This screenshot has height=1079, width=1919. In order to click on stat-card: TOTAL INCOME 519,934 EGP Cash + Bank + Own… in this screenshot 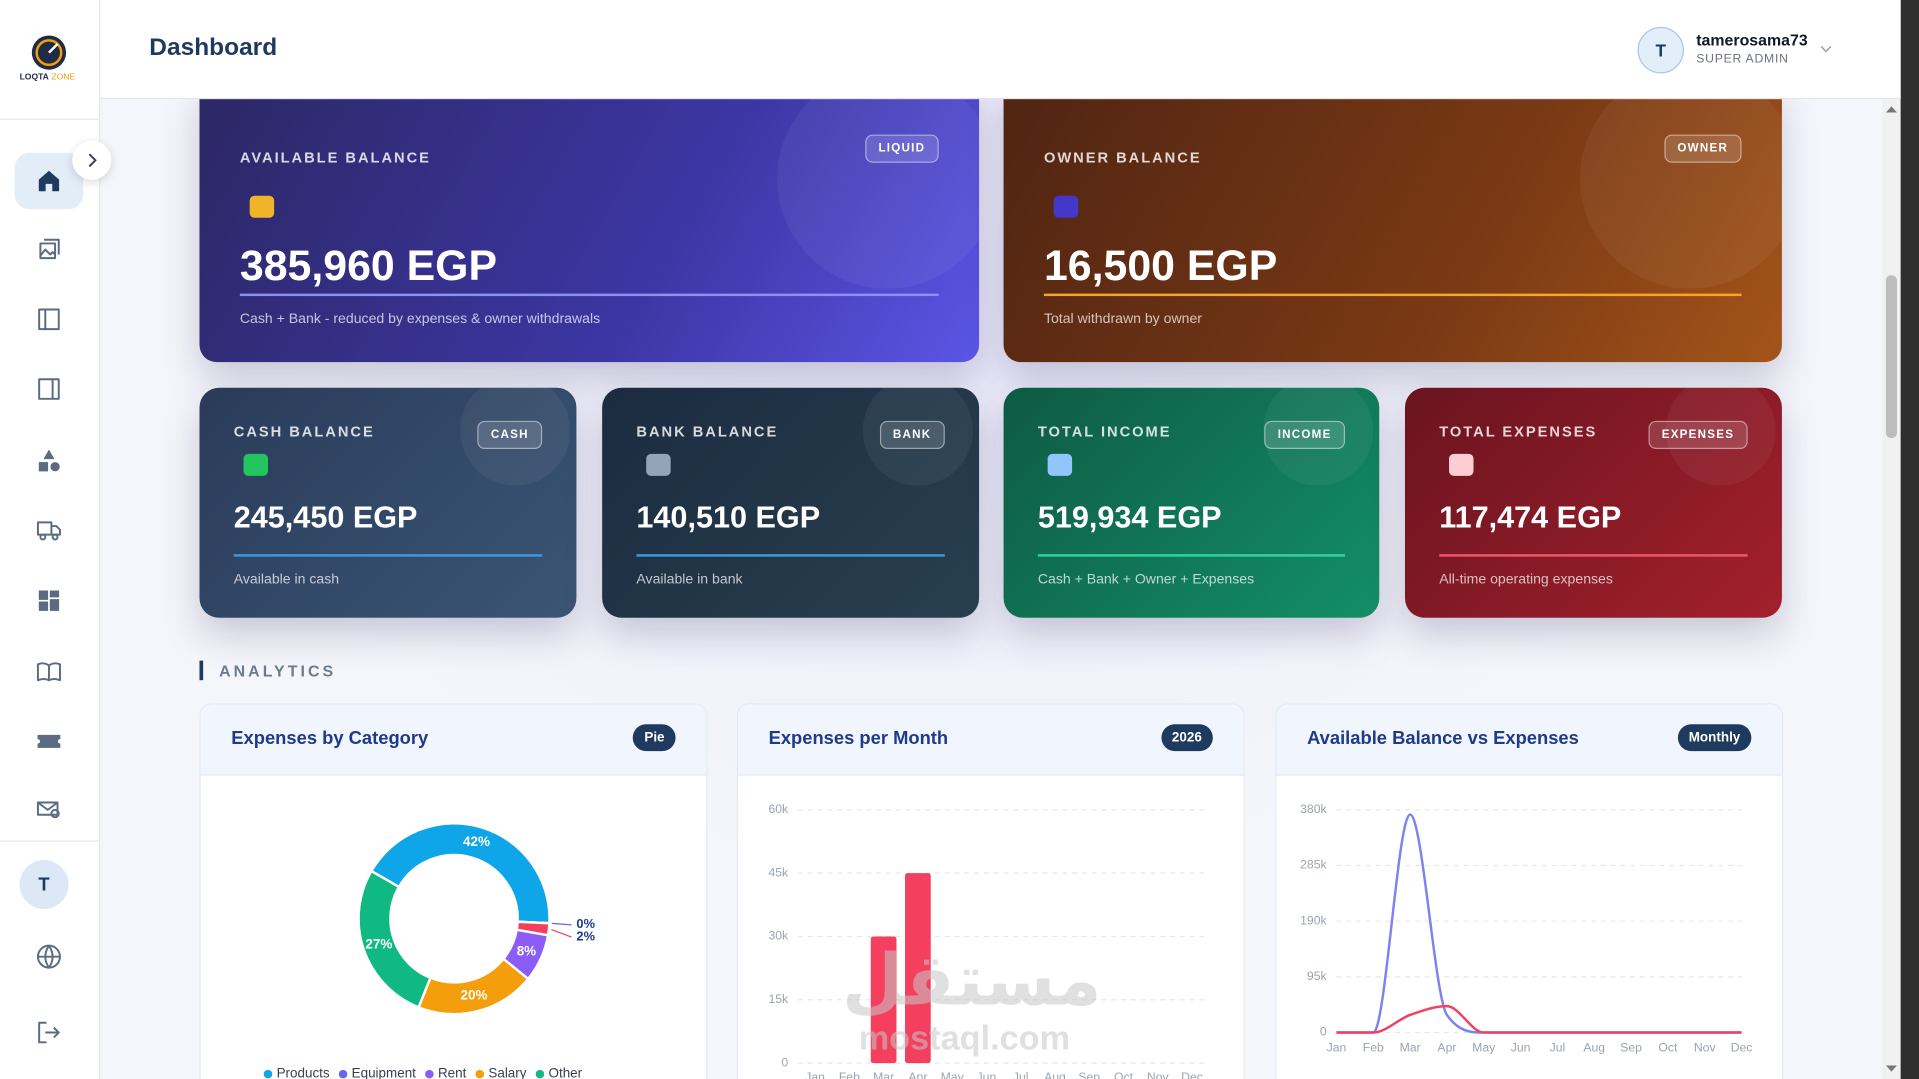, I will do `click(1191, 502)`.